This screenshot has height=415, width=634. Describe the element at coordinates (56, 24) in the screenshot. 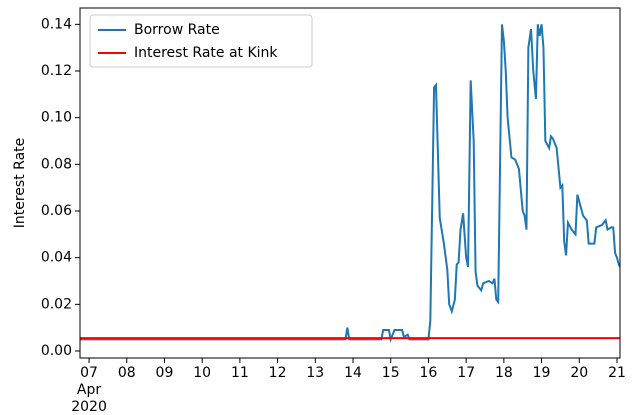

I see `y-tick-label: 0.14` at that location.